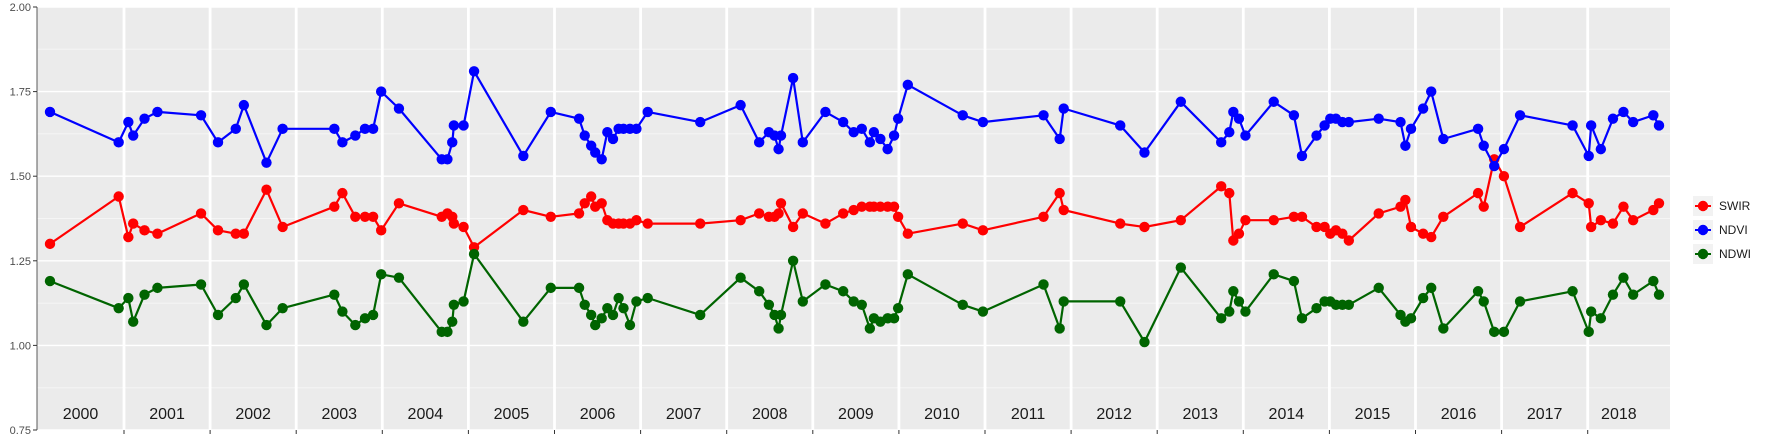 This screenshot has width=1773, height=442. Describe the element at coordinates (1619, 414) in the screenshot. I see `year-label: 2018` at that location.